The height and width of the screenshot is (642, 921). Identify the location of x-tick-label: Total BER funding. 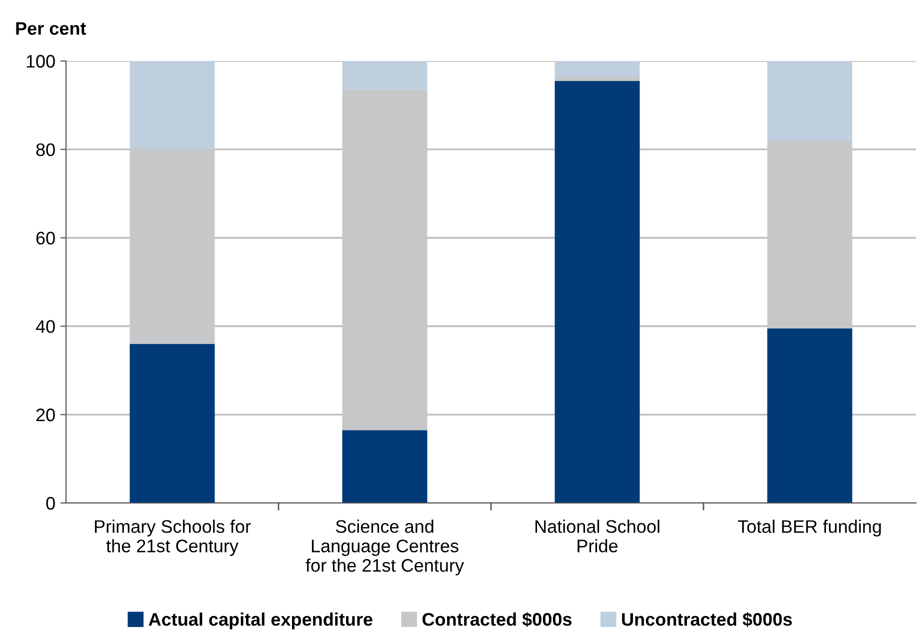
(809, 528).